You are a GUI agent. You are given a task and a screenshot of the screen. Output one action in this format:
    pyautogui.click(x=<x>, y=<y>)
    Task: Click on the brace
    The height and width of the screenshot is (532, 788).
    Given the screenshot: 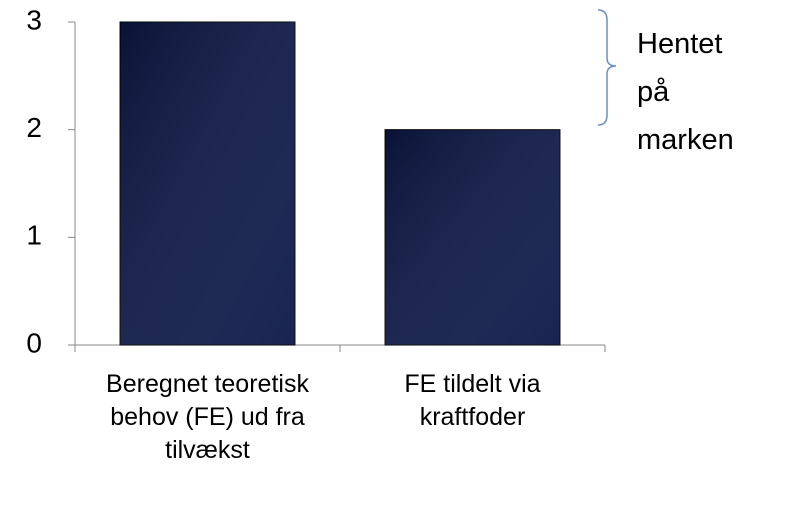 What is the action you would take?
    pyautogui.click(x=607, y=67)
    